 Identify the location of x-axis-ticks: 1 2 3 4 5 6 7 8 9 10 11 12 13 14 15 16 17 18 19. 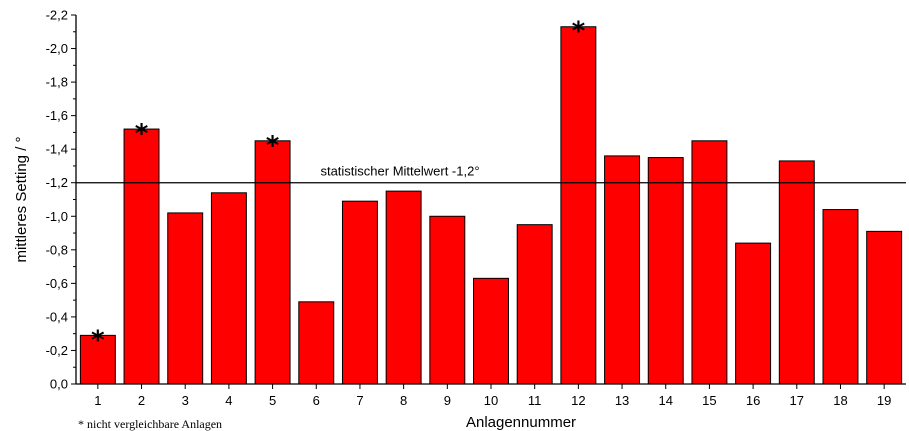
(492, 396).